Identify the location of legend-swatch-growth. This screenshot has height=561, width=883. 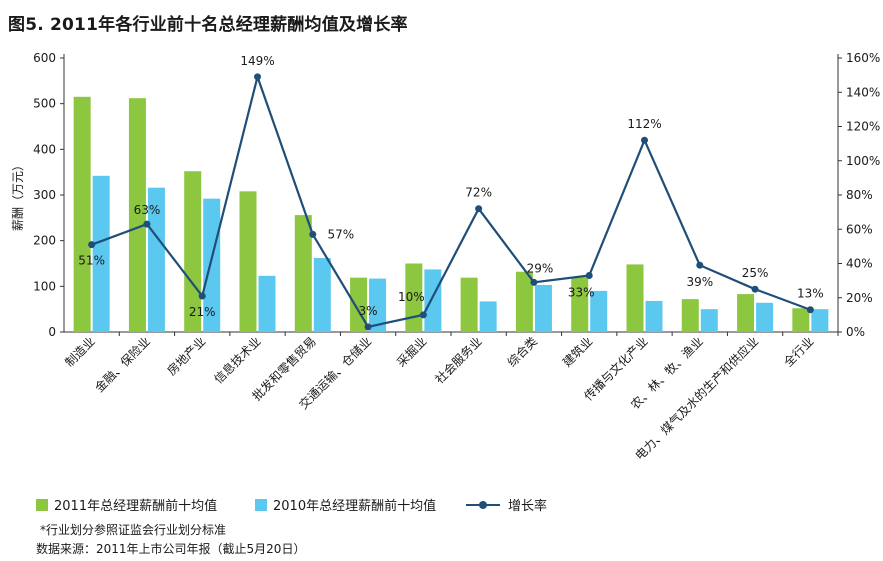
(483, 505).